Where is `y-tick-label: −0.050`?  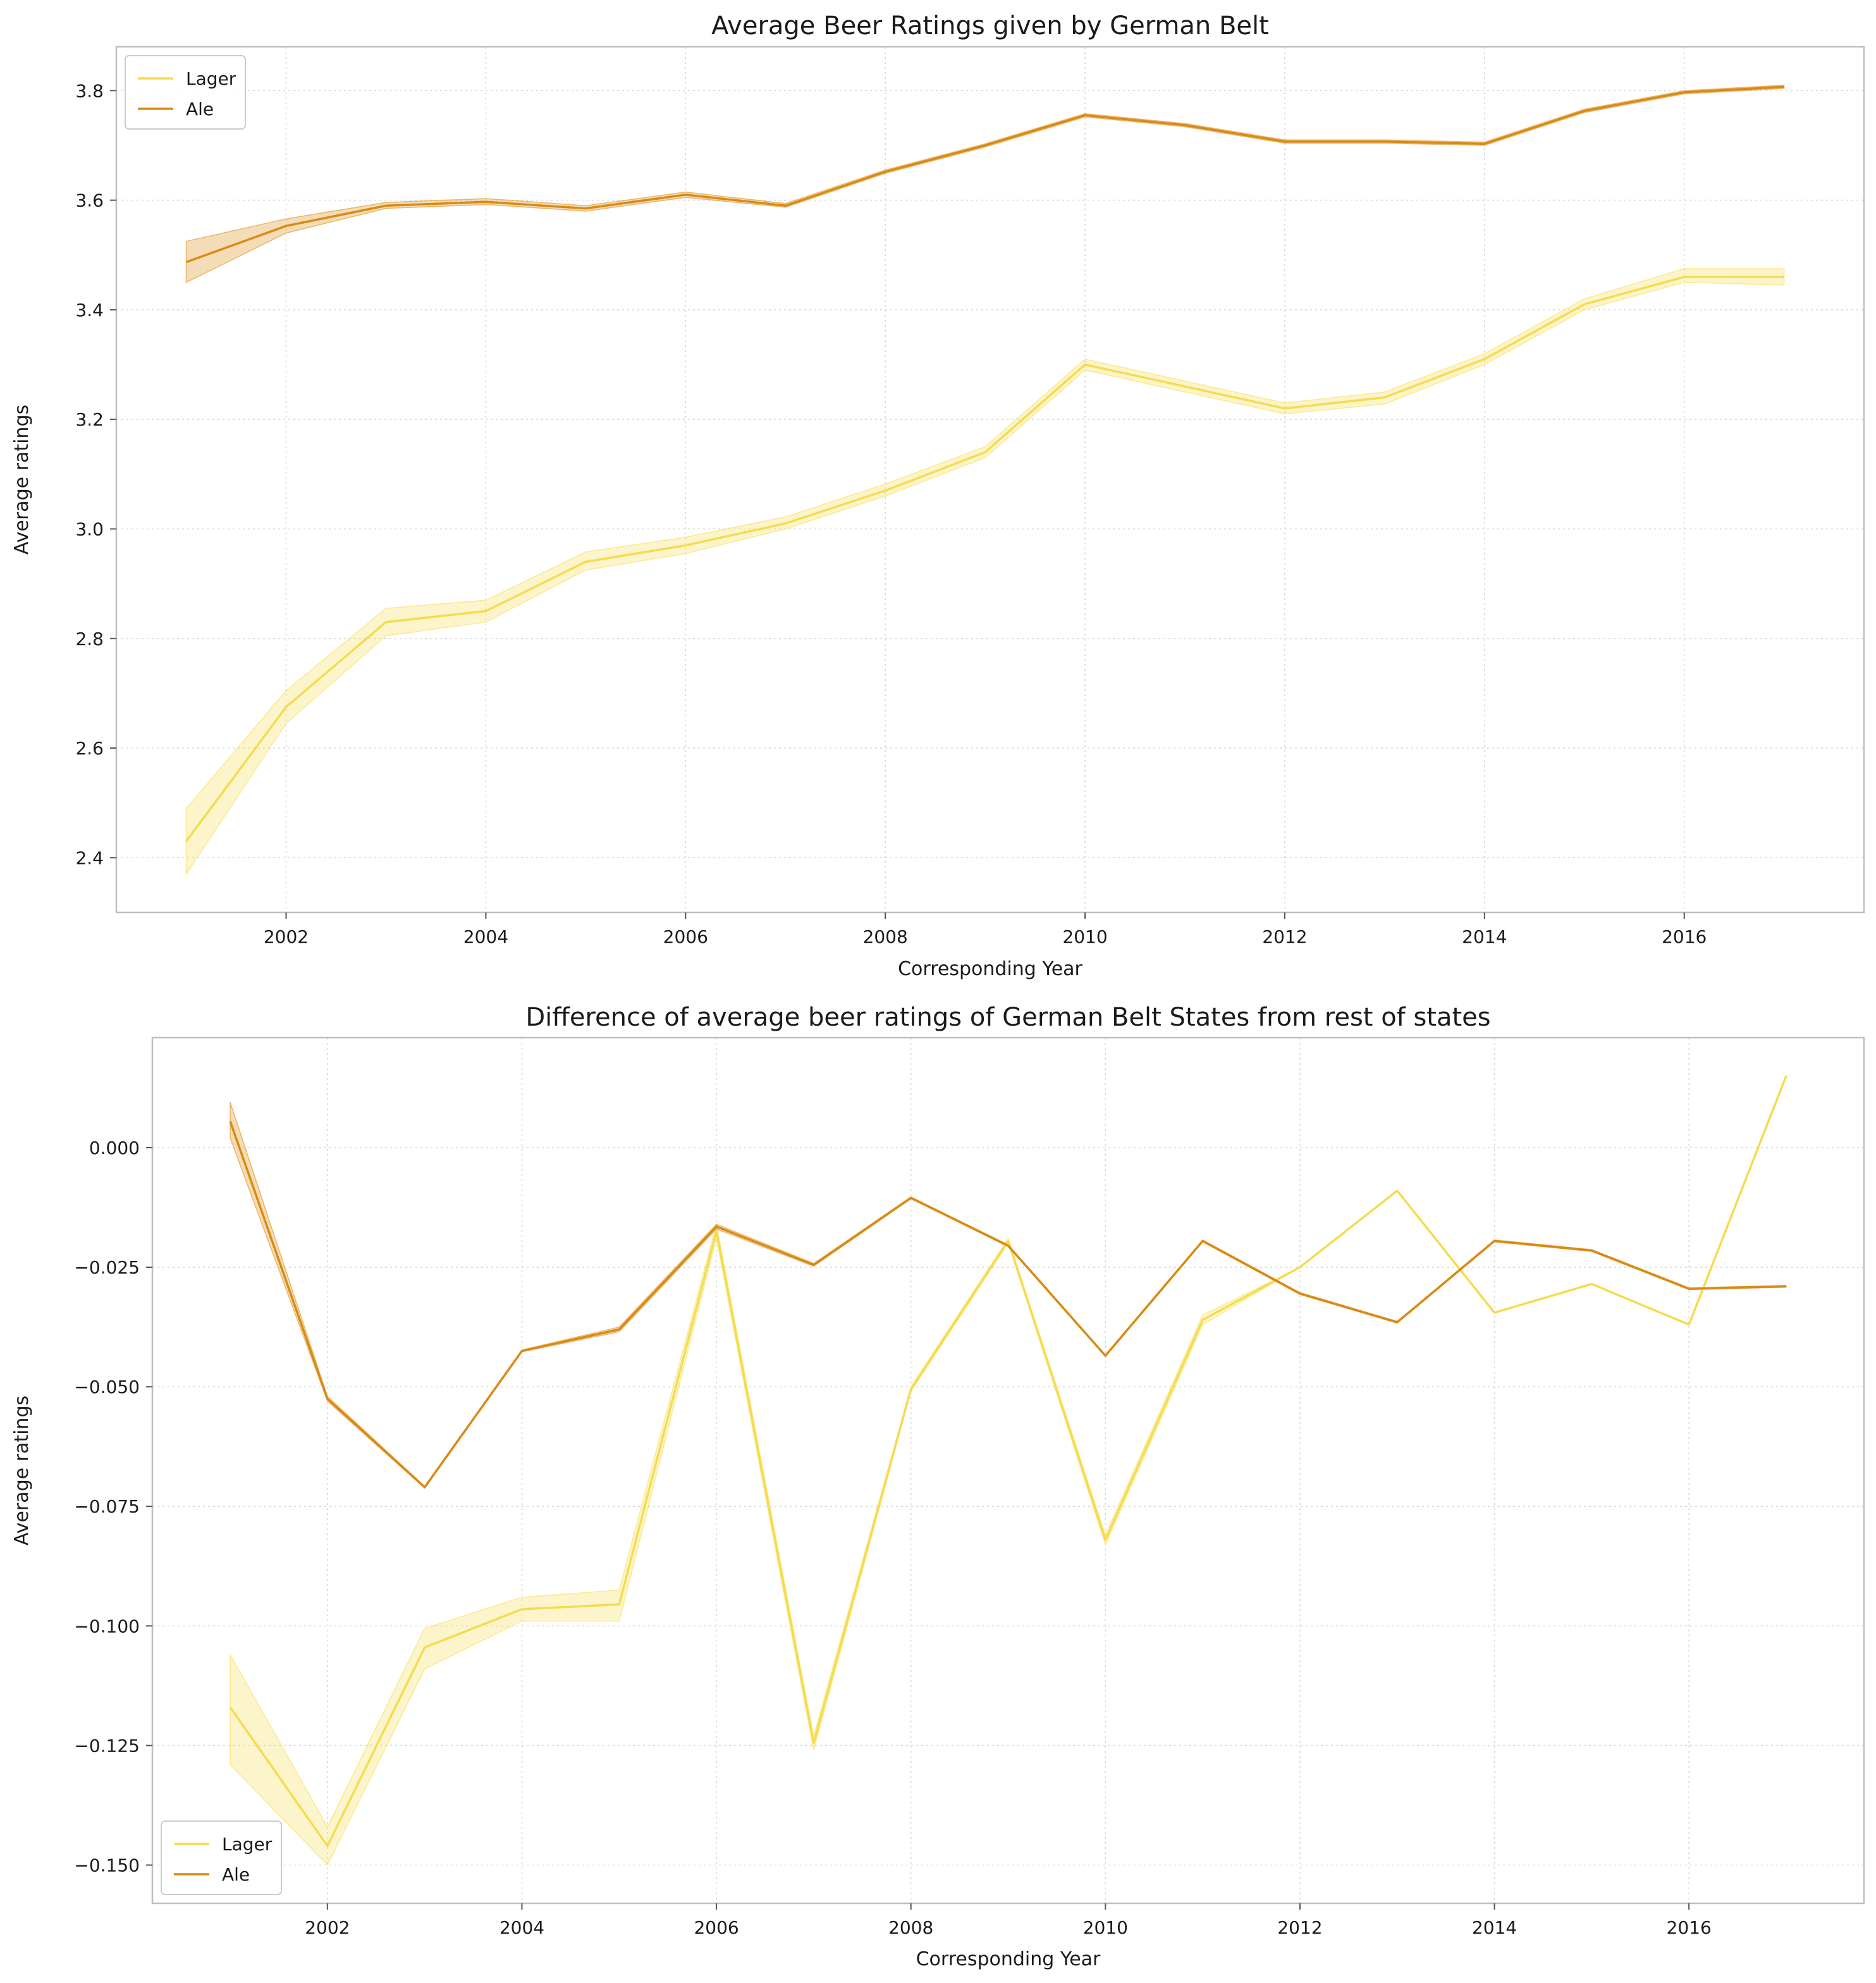 y-tick-label: −0.050 is located at coordinates (107, 1387).